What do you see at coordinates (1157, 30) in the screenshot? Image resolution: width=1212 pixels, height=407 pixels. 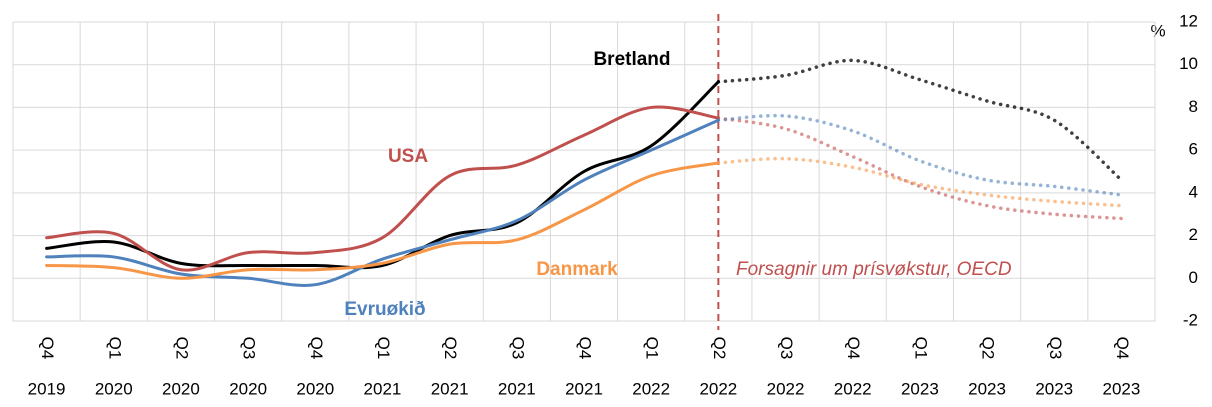 I see `y-unit: %` at bounding box center [1157, 30].